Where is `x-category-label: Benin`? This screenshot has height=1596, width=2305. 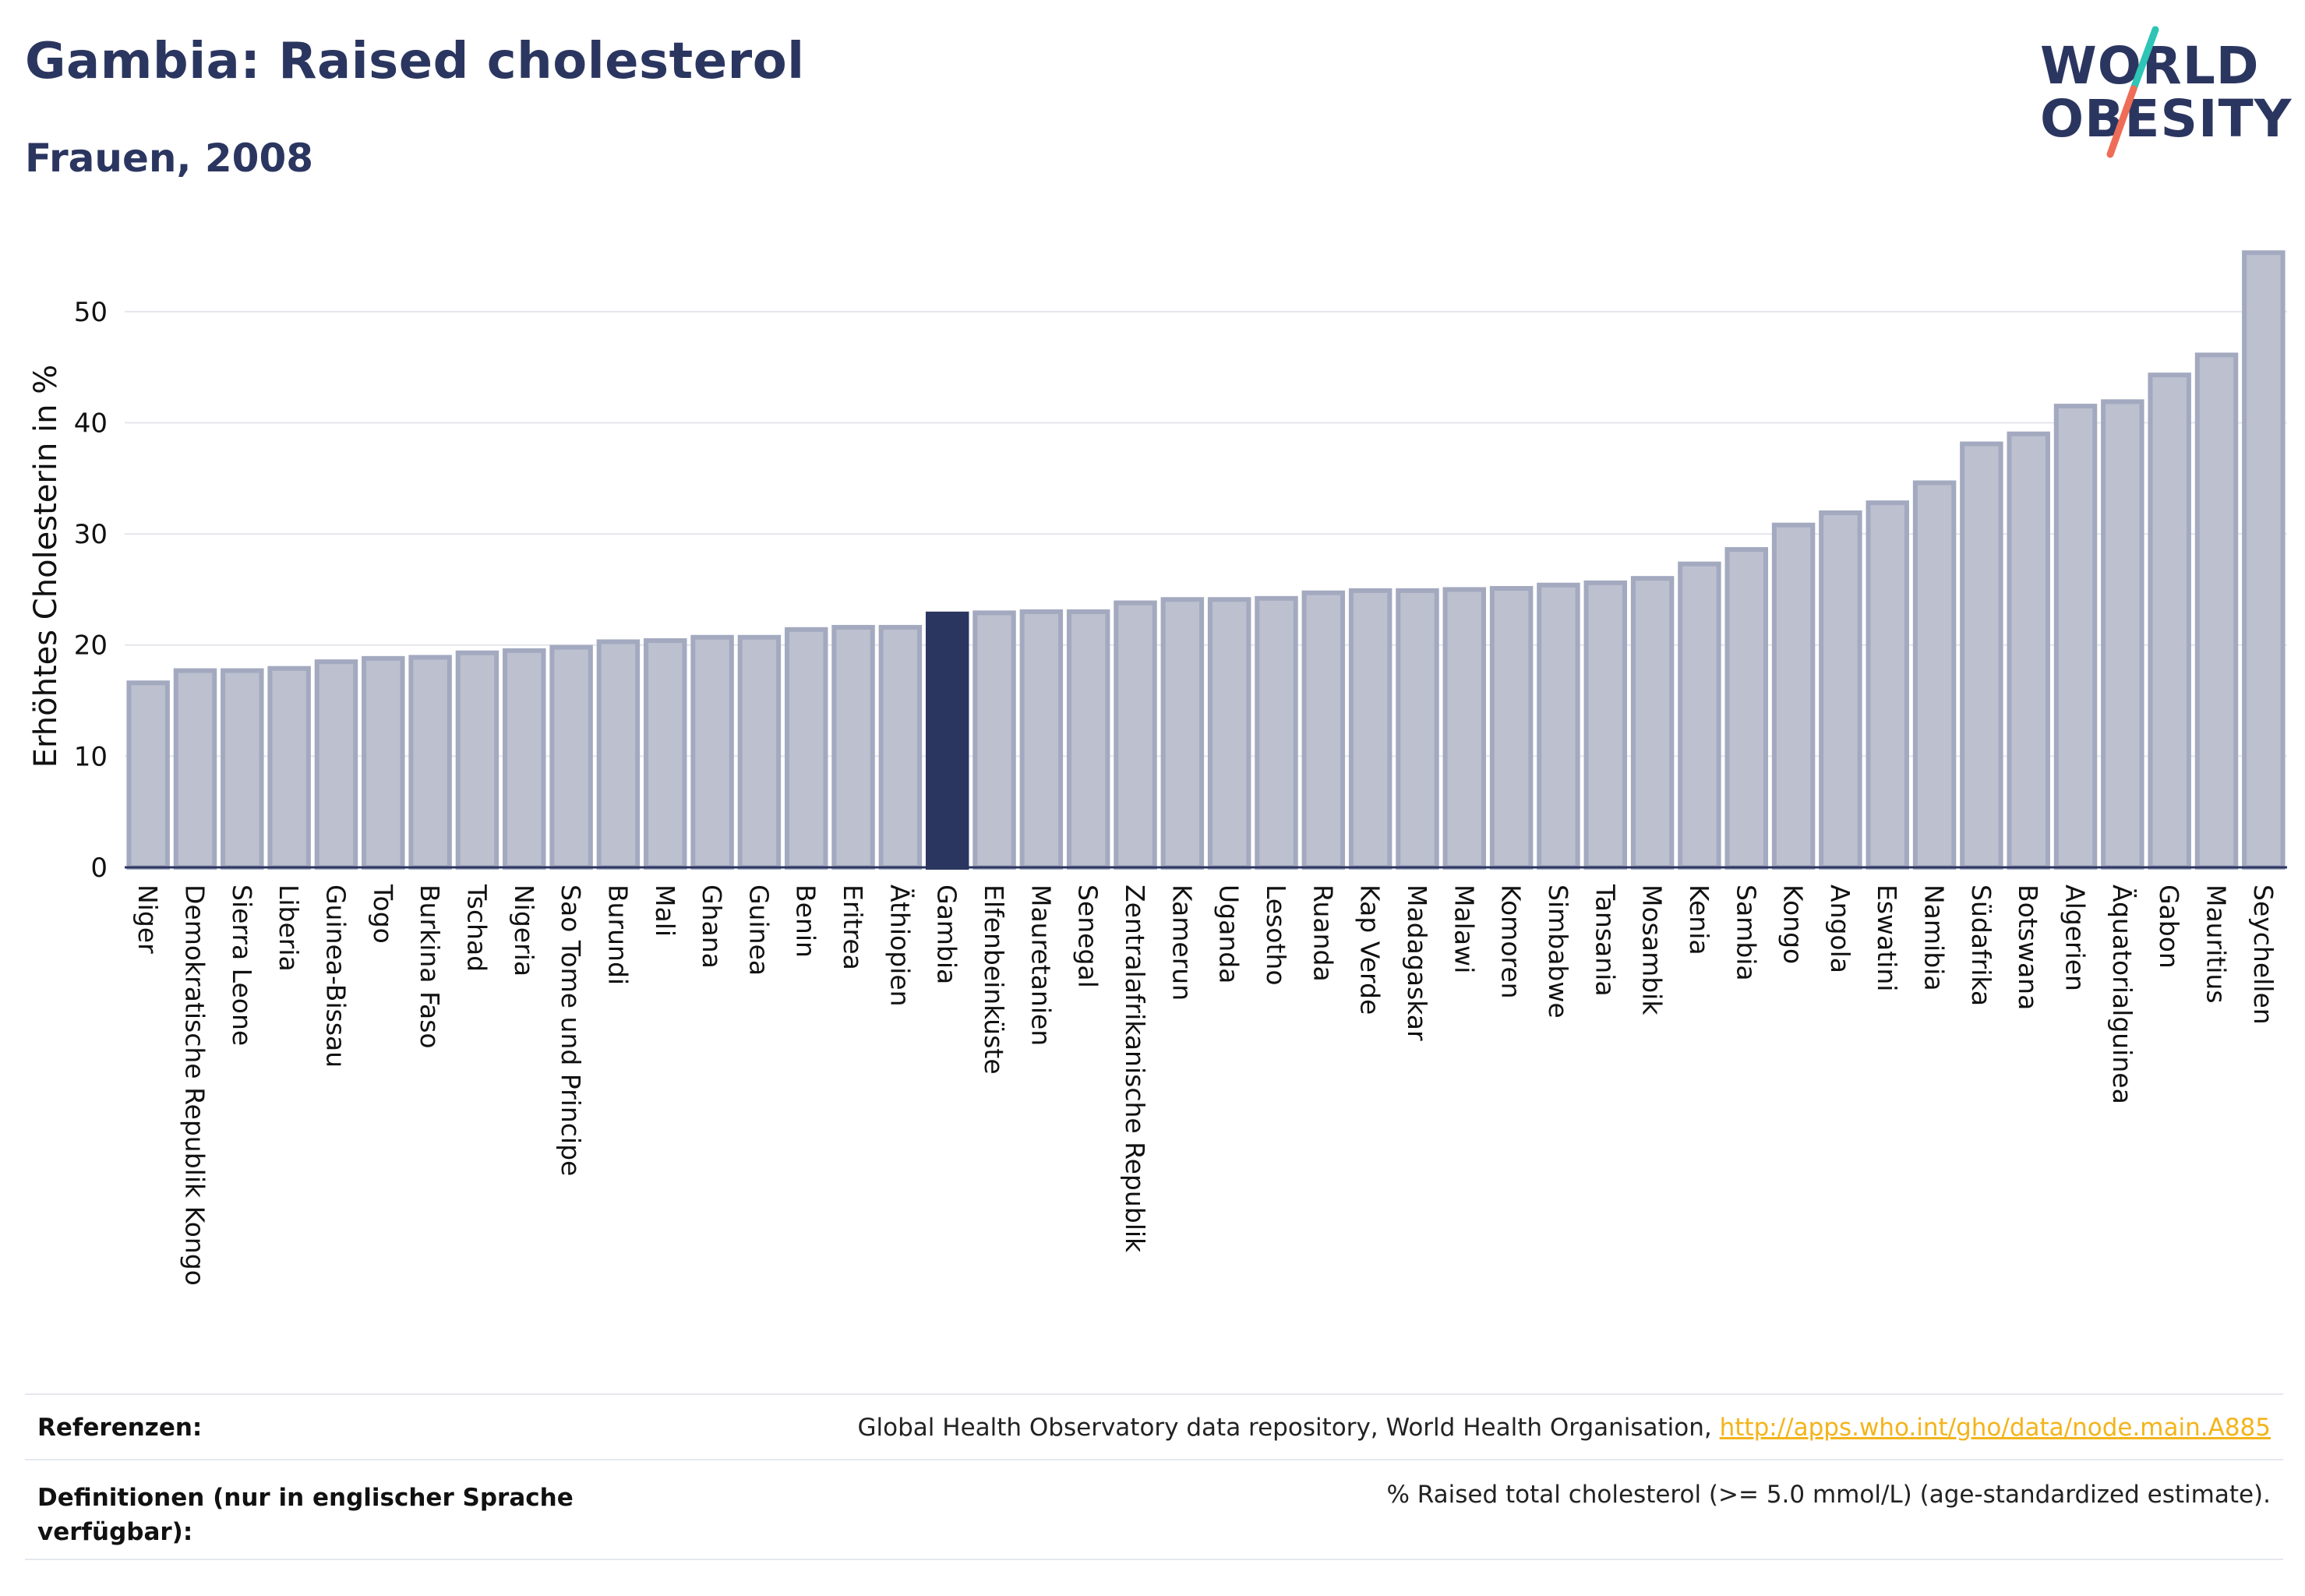
x-category-label: Benin is located at coordinates (806, 921).